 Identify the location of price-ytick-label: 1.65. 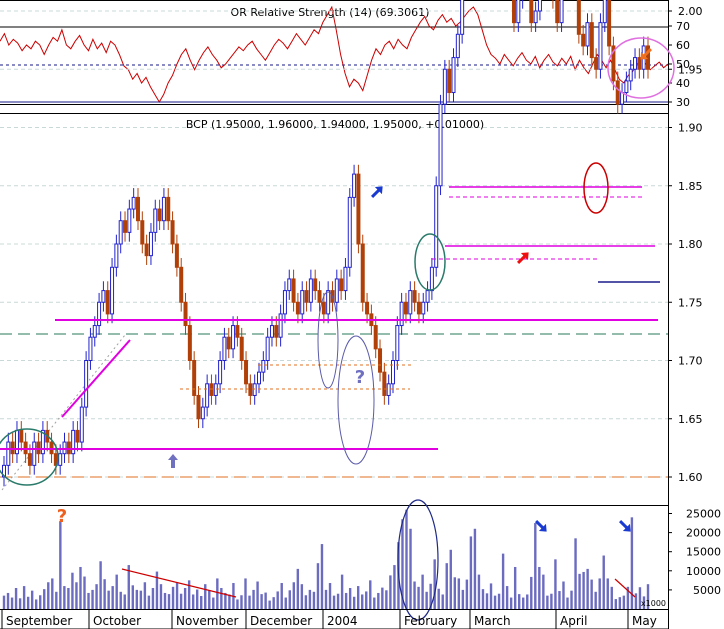
(690, 419).